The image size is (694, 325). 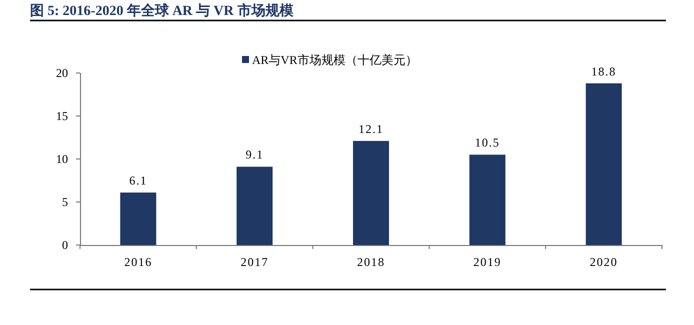 What do you see at coordinates (371, 129) in the screenshot?
I see `data-label: 12.1` at bounding box center [371, 129].